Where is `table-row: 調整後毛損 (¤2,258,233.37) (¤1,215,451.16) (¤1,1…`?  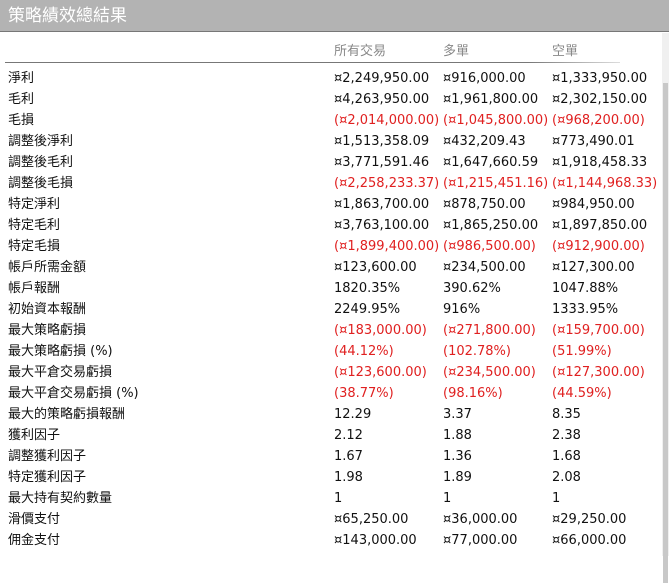 table-row: 調整後毛損 (¤2,258,233.37) (¤1,215,451.16) (¤1,1… is located at coordinates (330, 184).